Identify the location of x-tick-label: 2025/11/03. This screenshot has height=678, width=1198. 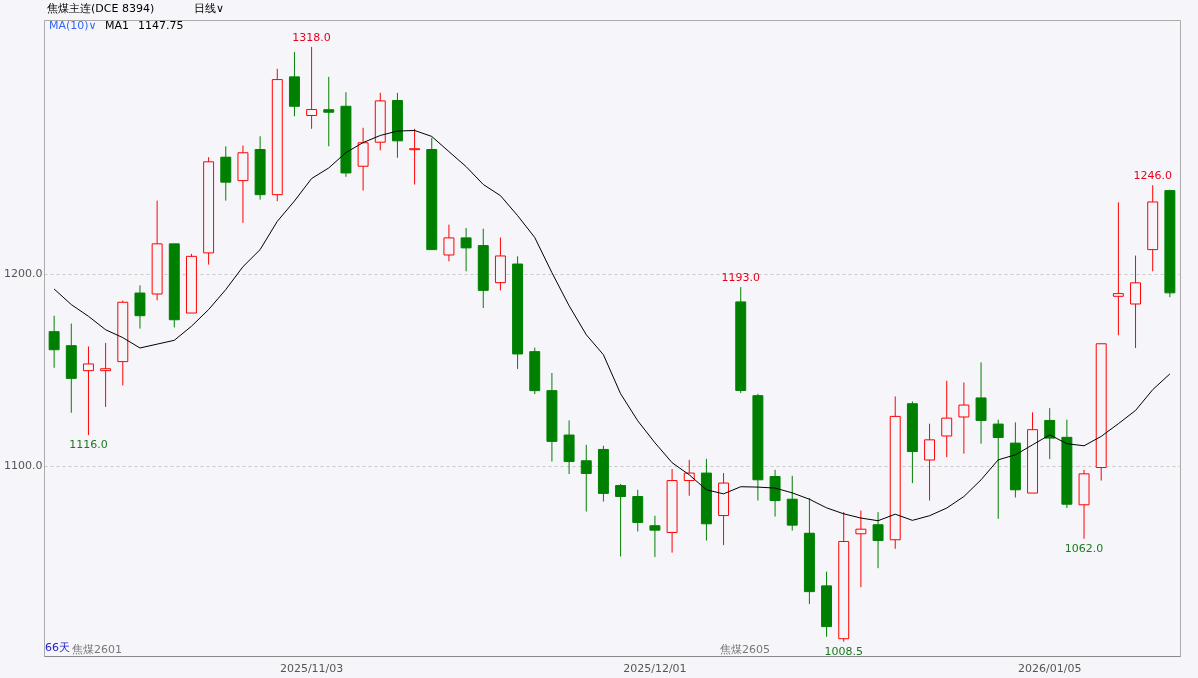
(311, 668).